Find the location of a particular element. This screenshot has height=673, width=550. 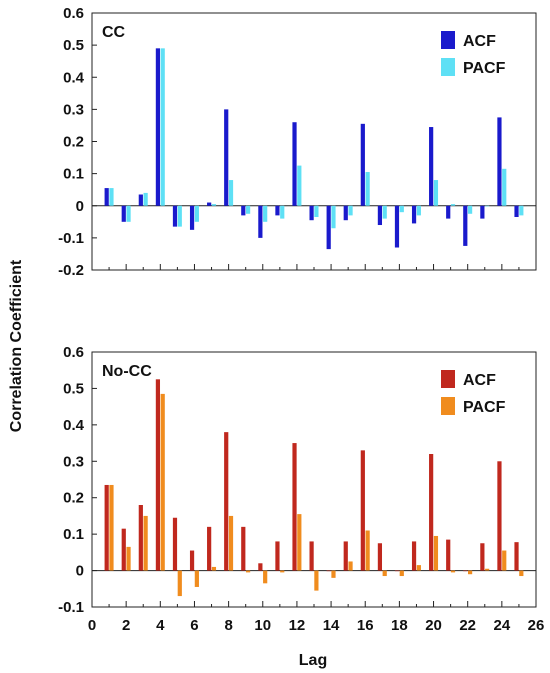

y-axis-label: Correlation Coefficient is located at coordinates (16, 345).